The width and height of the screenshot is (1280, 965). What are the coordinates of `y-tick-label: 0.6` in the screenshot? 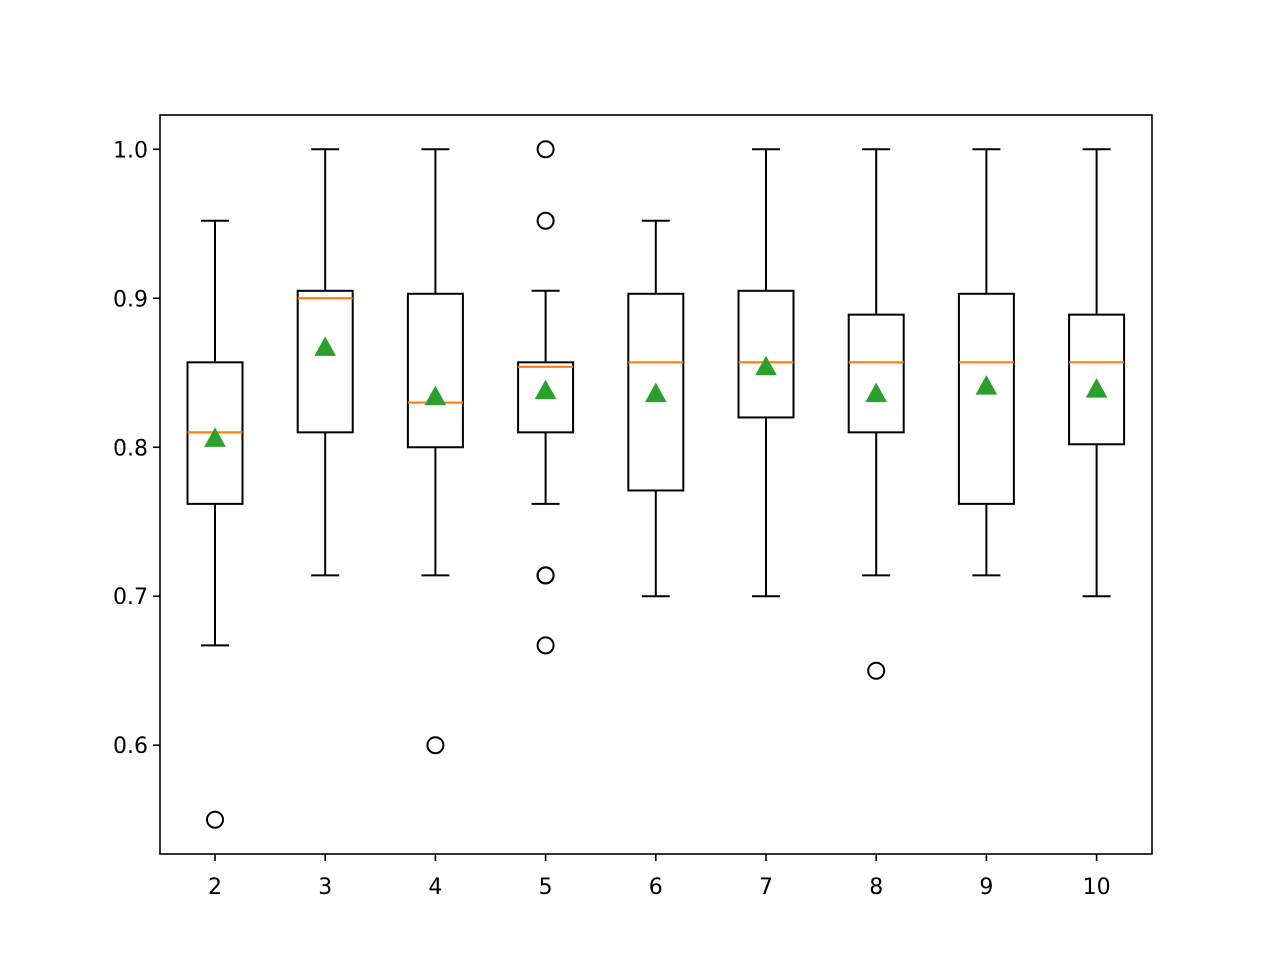 It's located at (130, 746).